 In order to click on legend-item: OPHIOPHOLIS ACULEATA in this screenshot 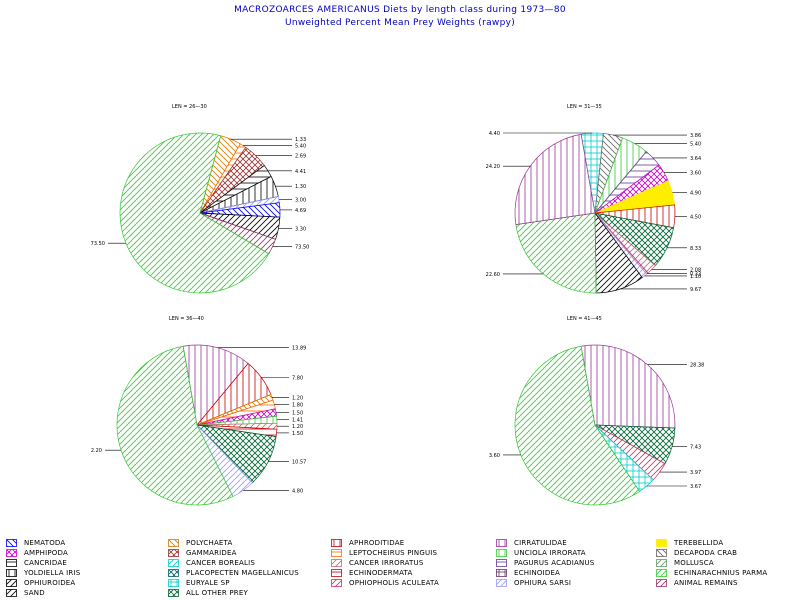, I will do `click(385, 583)`.